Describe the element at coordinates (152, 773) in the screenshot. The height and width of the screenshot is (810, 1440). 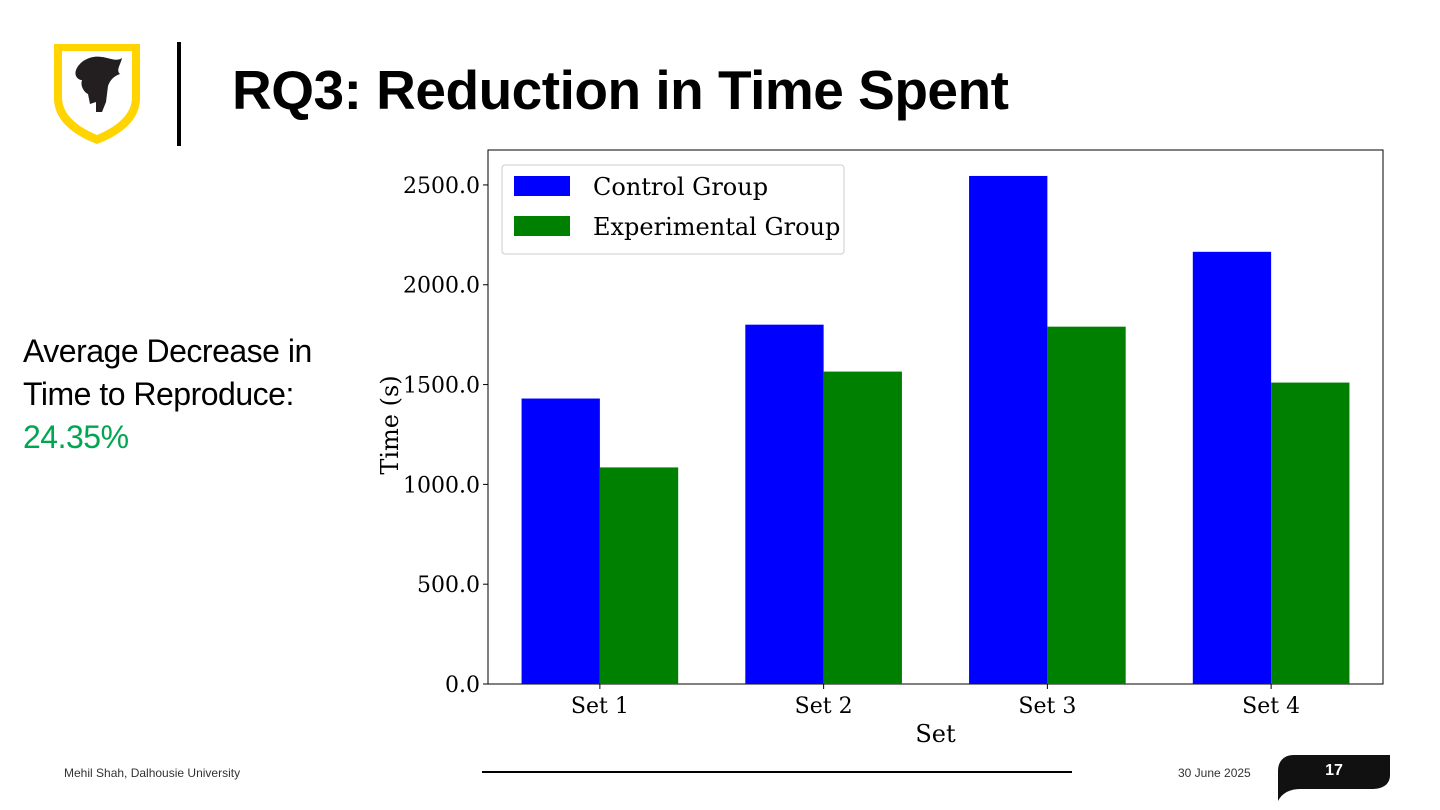
I see `footer-author: Mehil Shah, Dalhousie University` at that location.